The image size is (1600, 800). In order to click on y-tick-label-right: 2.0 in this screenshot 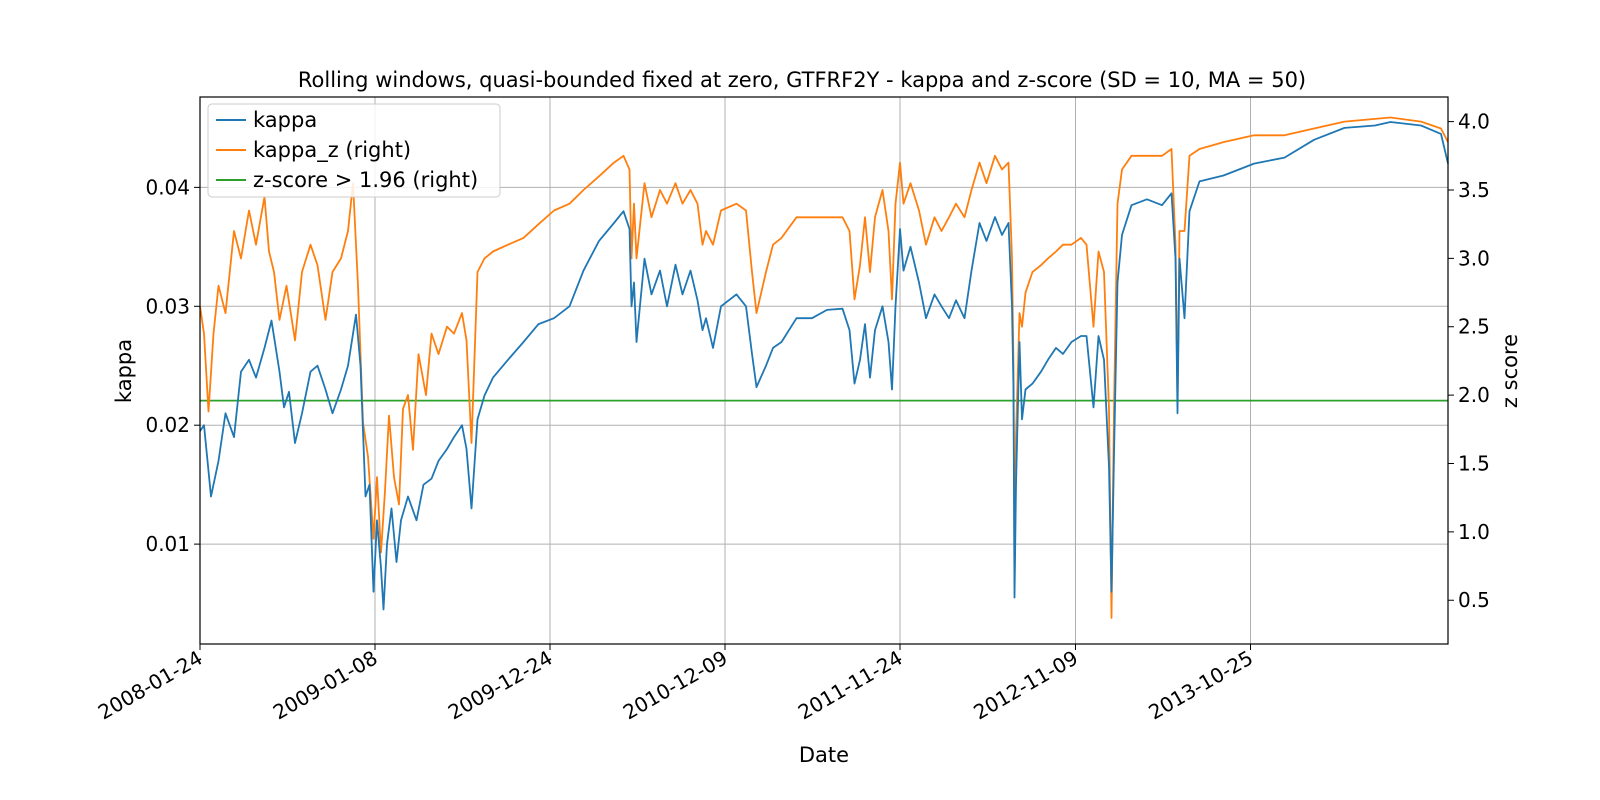, I will do `click(1474, 395)`.